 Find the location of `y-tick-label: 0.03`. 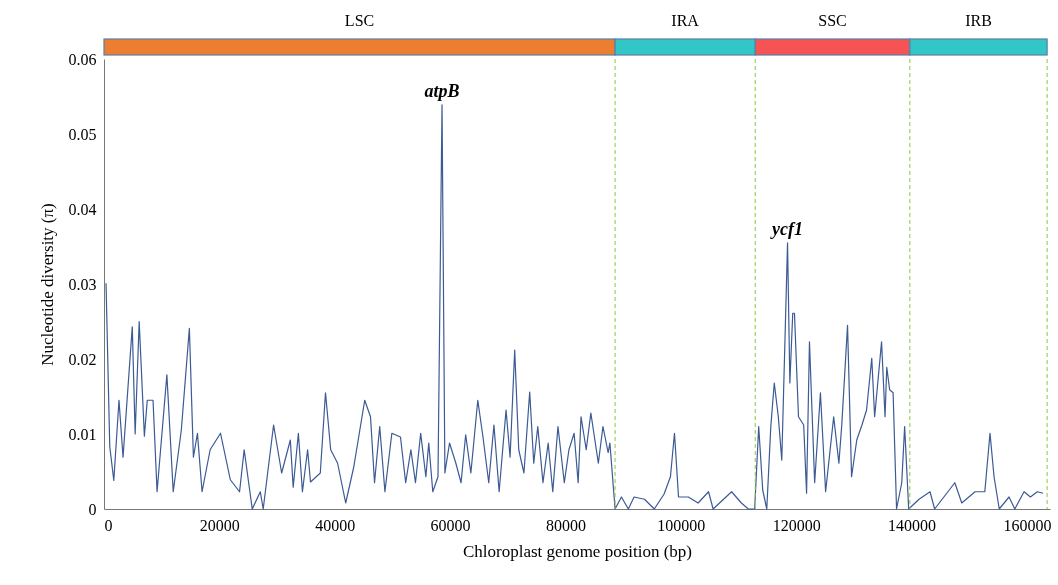

y-tick-label: 0.03 is located at coordinates (82, 284).